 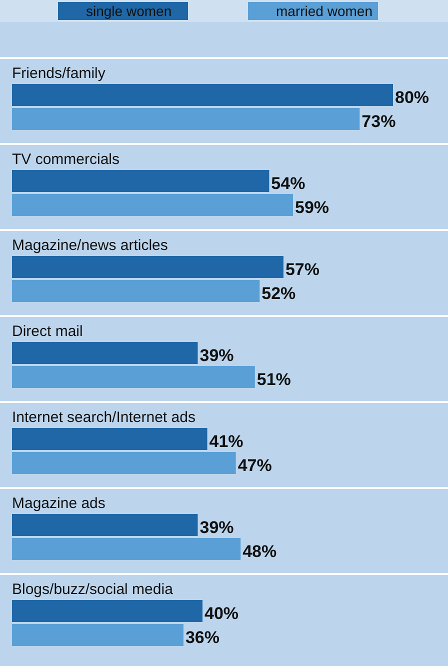 What do you see at coordinates (412, 97) in the screenshot?
I see `data-label: 80%` at bounding box center [412, 97].